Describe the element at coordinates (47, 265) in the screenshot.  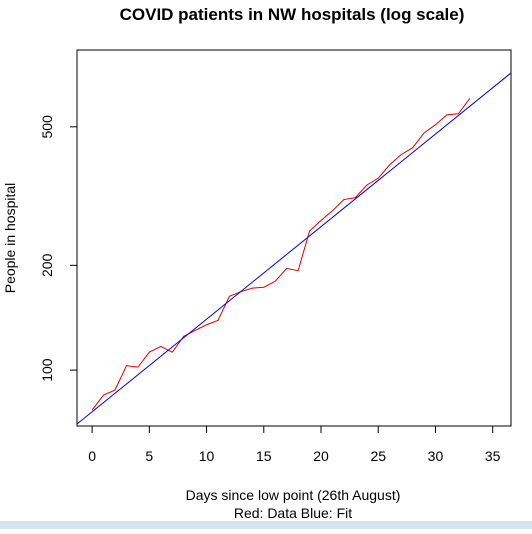
I see `y-tick-label: 200` at that location.